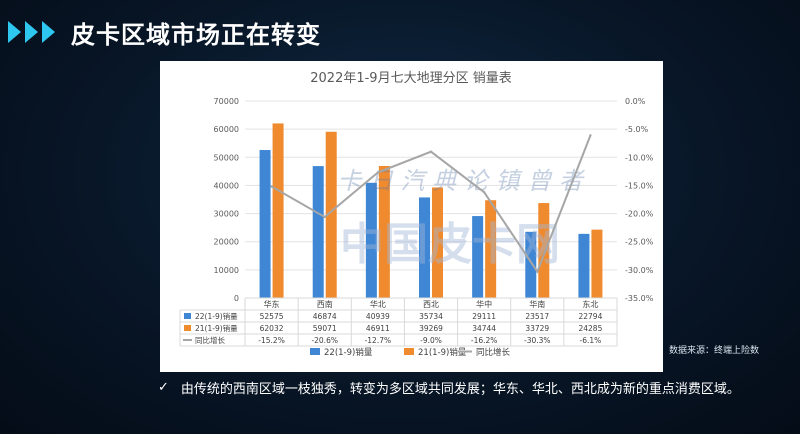  I want to click on table-cell: -16.2%, so click(484, 340).